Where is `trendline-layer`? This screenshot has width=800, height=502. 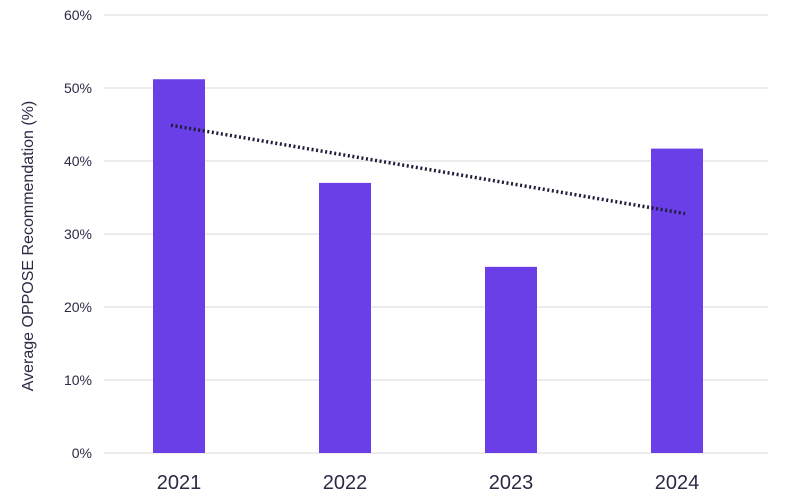
trendline-layer is located at coordinates (428, 169).